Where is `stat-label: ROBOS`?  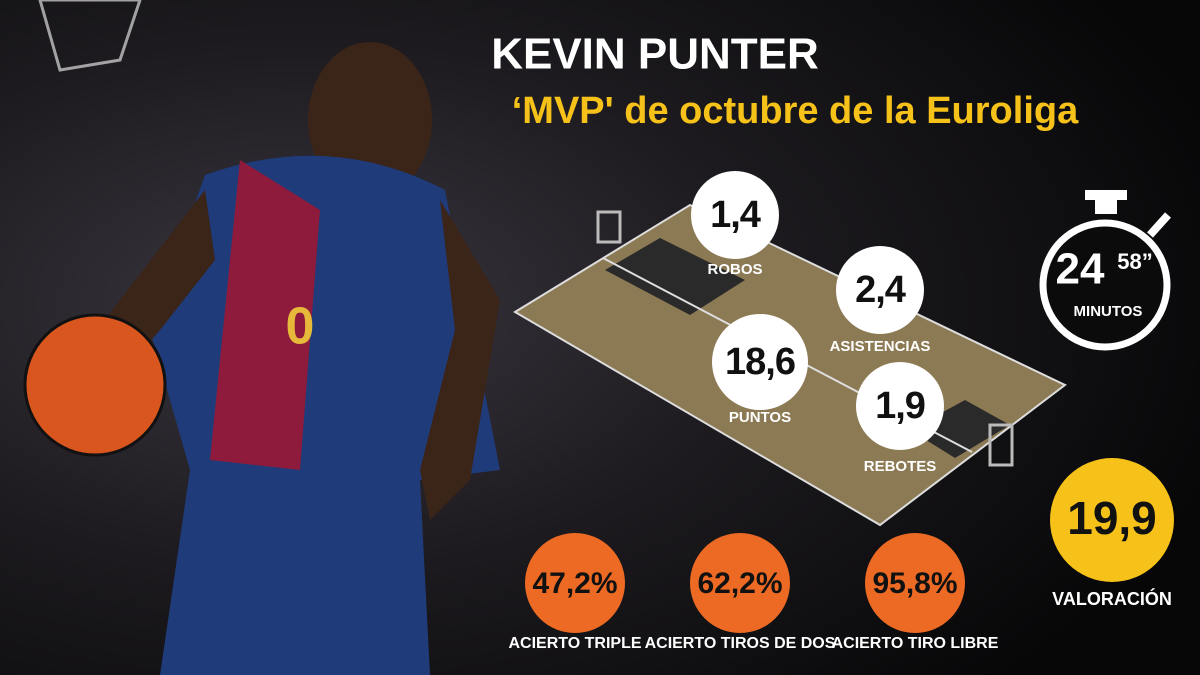
stat-label: ROBOS is located at coordinates (734, 269).